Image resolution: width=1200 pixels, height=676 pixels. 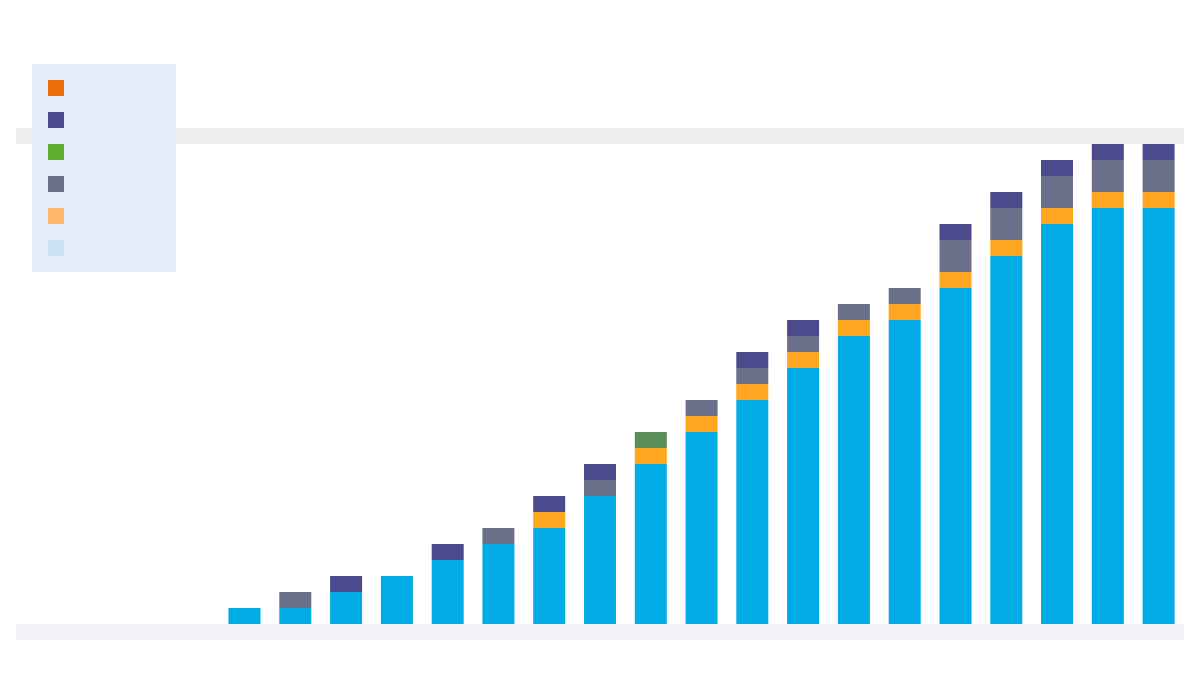 I want to click on top-gridline, so click(x=600, y=136).